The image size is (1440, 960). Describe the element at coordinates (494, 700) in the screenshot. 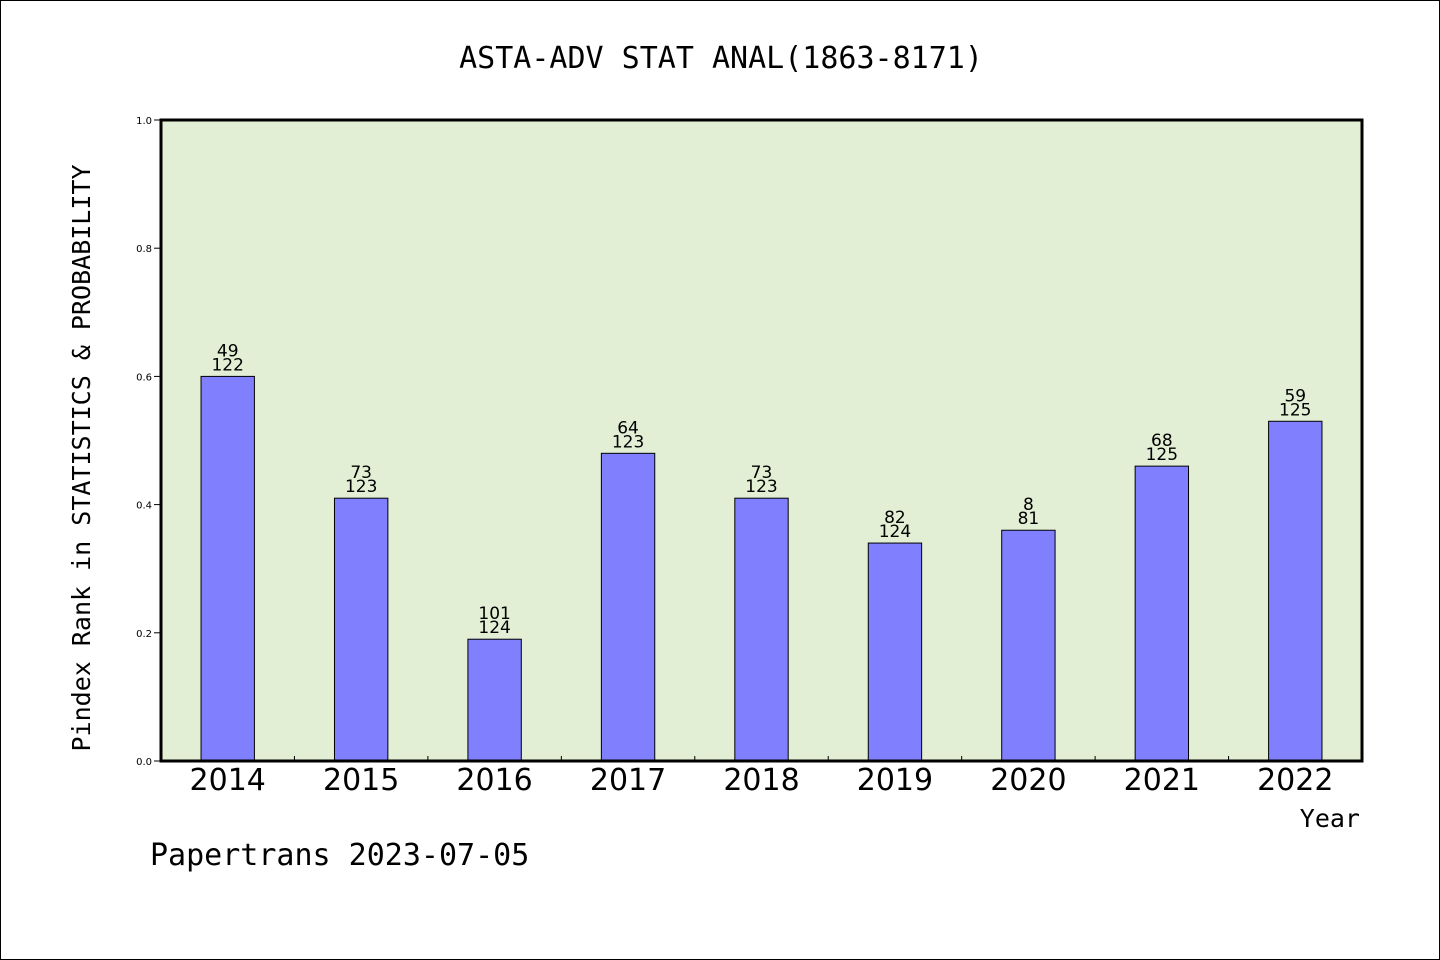

I see `bar-2016` at that location.